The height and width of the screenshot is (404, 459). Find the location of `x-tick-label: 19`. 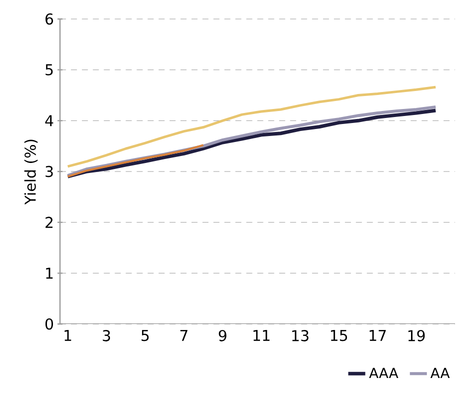

x-tick-label: 19 is located at coordinates (416, 336).